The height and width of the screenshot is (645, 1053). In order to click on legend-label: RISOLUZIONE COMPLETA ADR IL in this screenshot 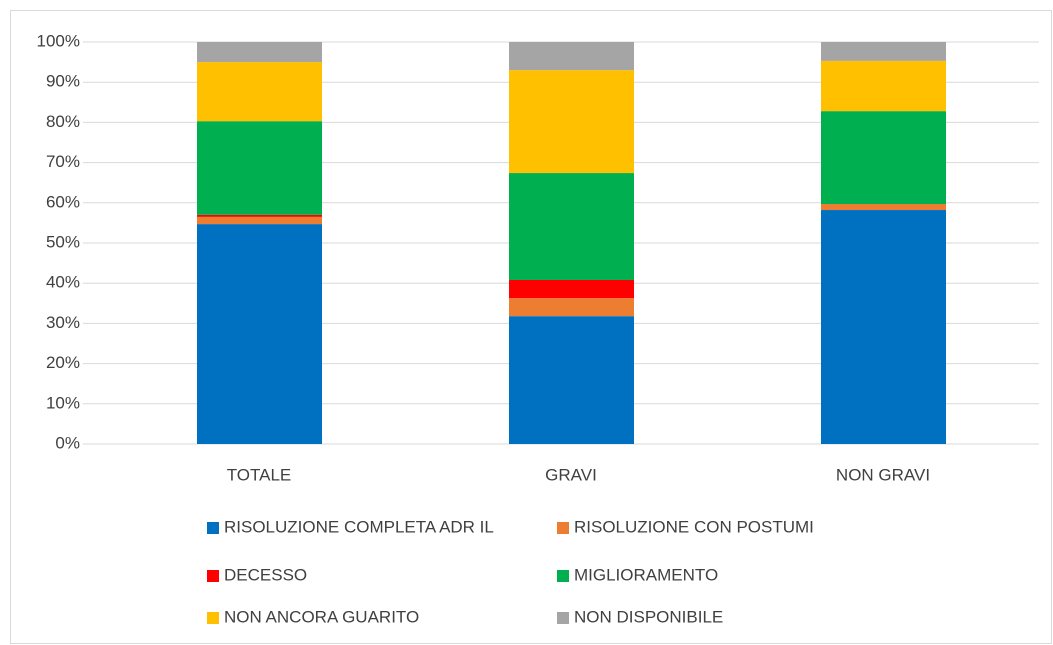, I will do `click(359, 526)`.